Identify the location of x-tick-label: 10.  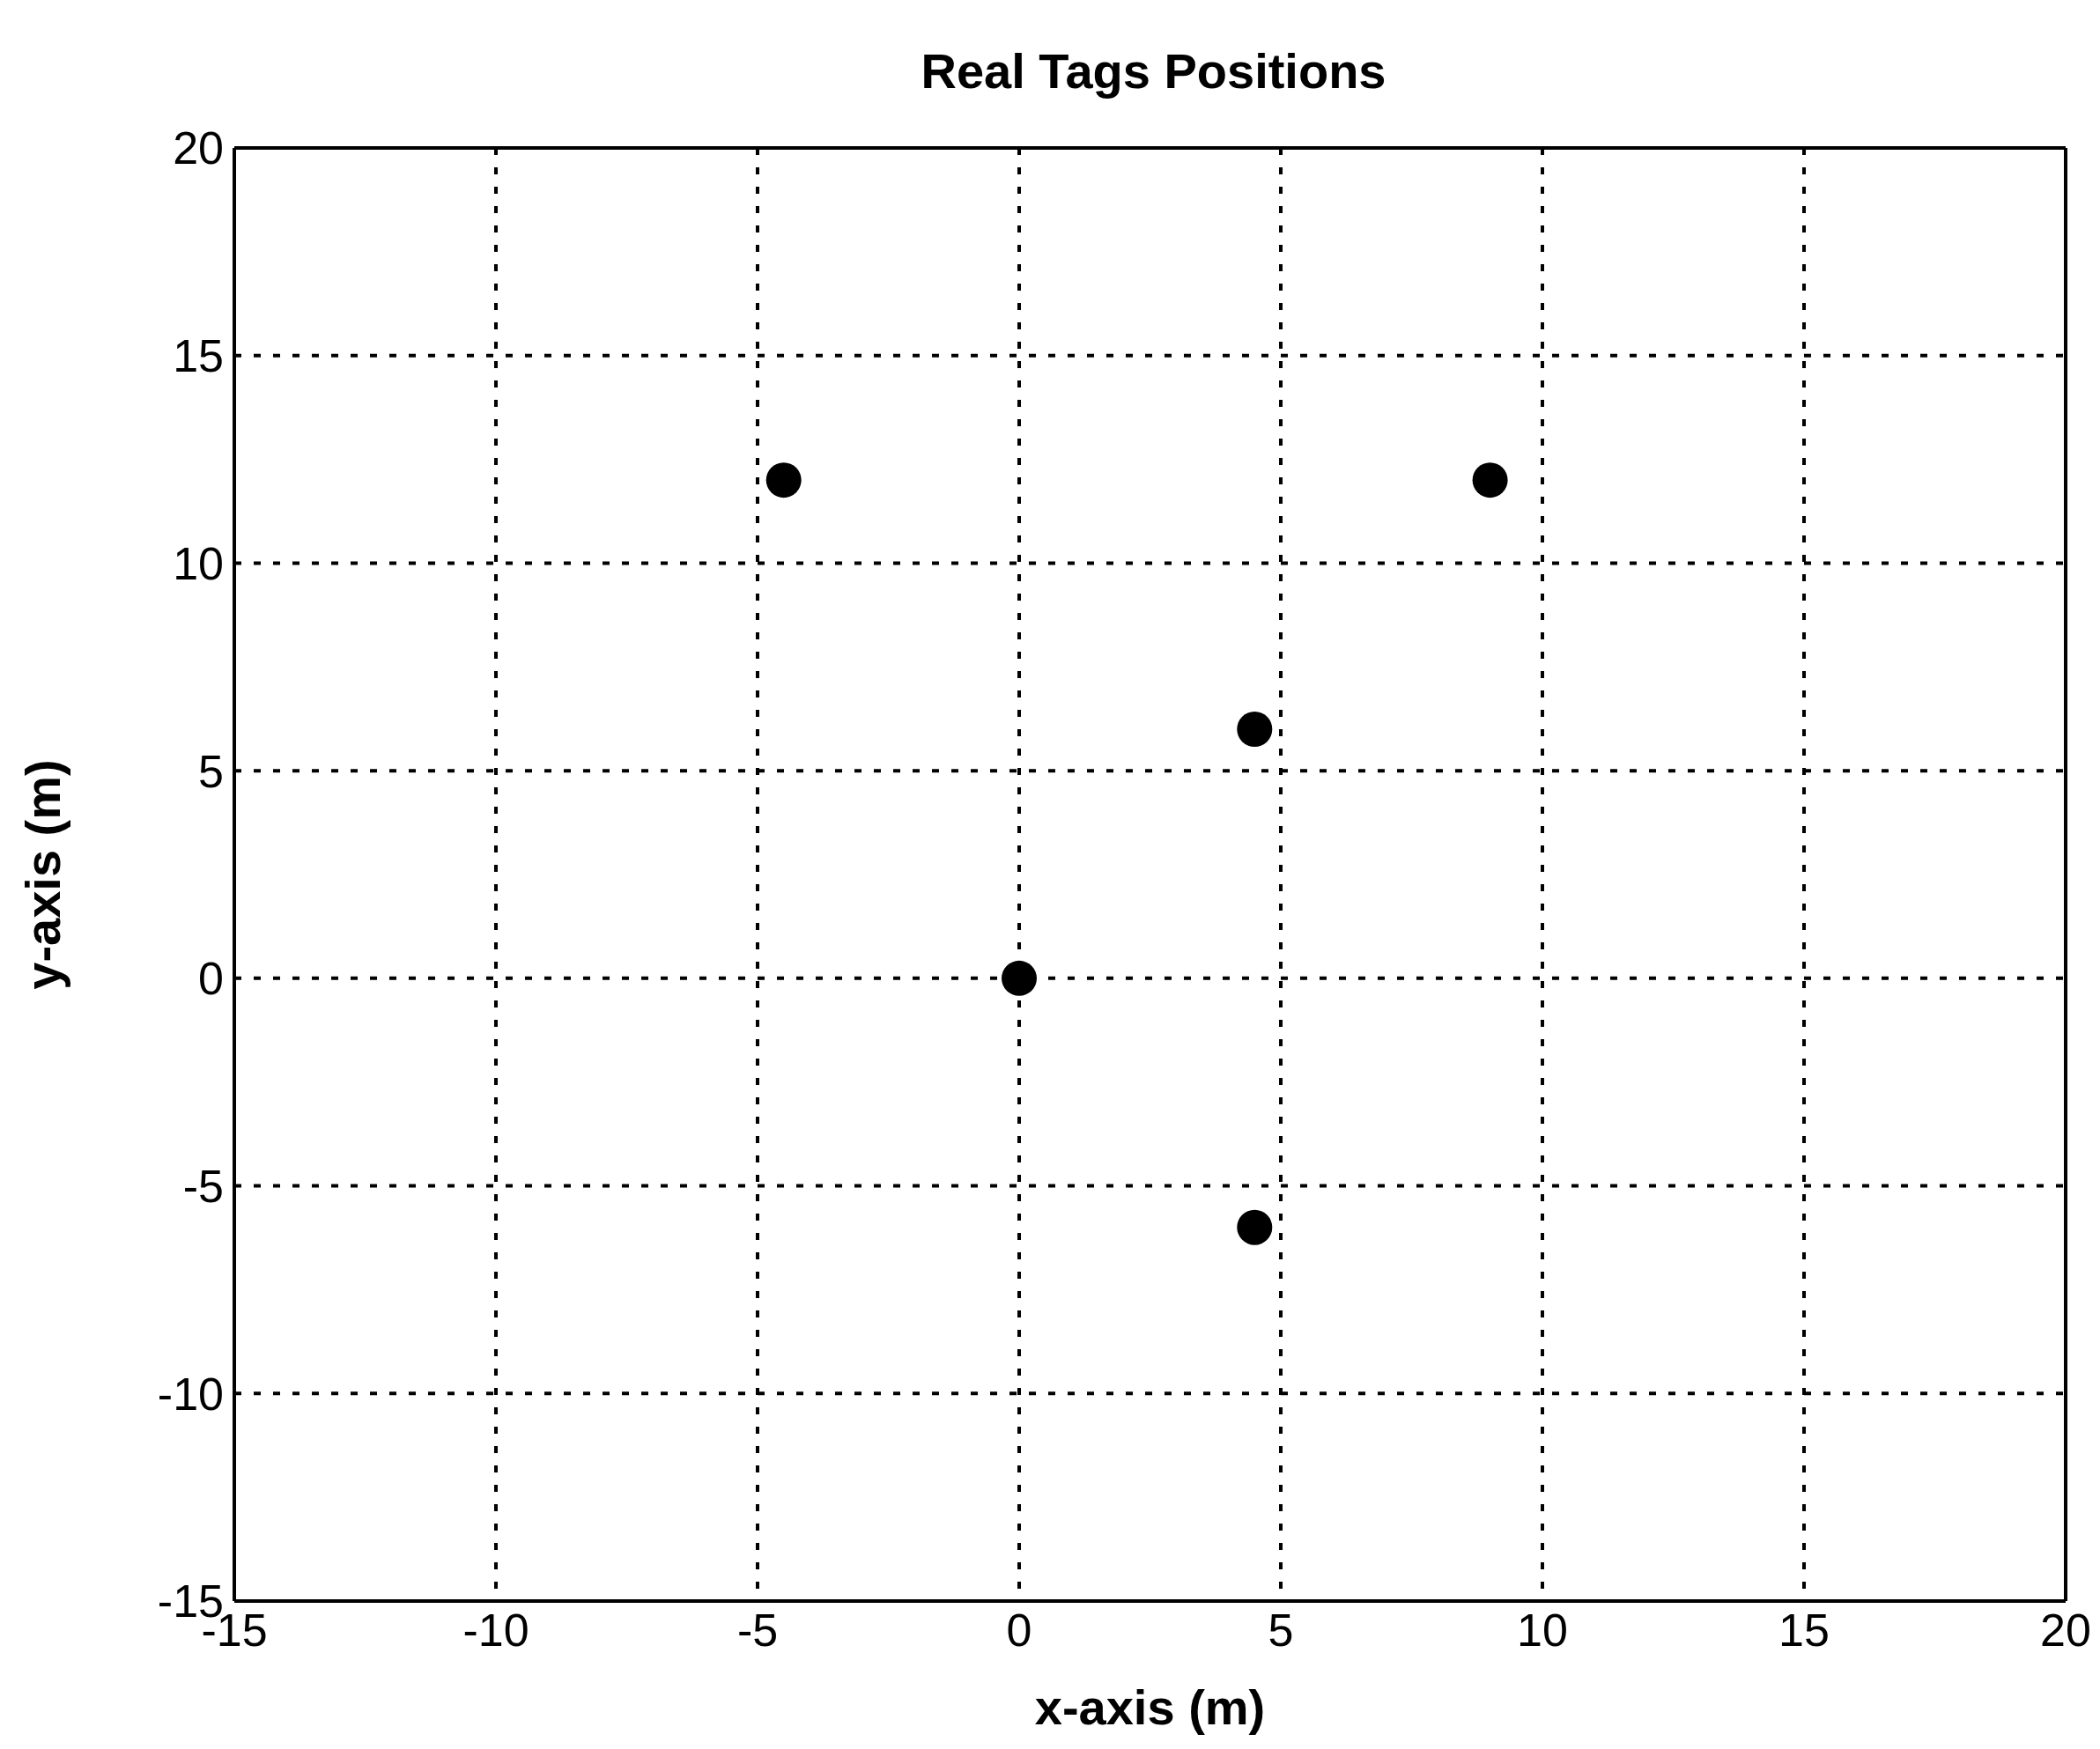
(1542, 1630).